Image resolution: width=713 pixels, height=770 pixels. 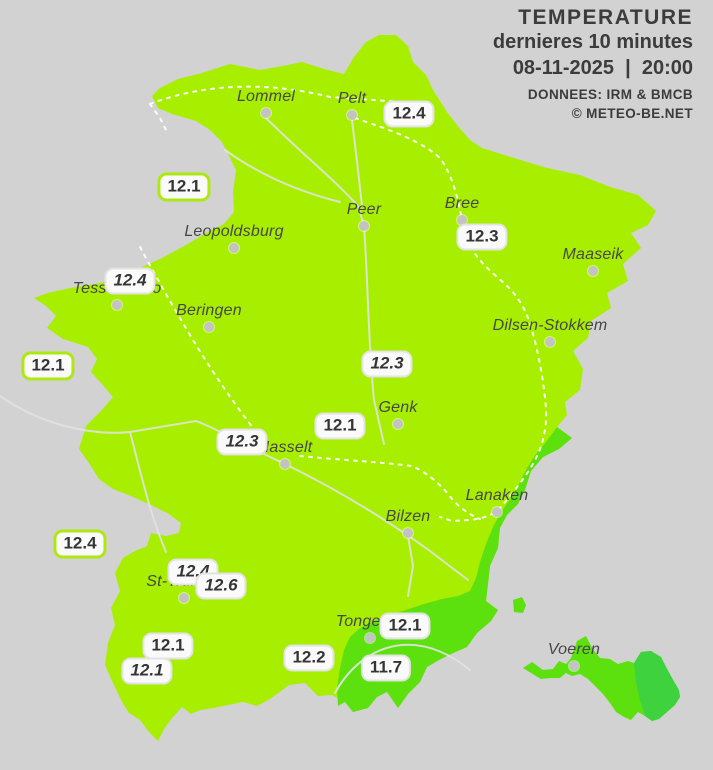 What do you see at coordinates (408, 516) in the screenshot?
I see `city-label-bilzen: Bilzen` at bounding box center [408, 516].